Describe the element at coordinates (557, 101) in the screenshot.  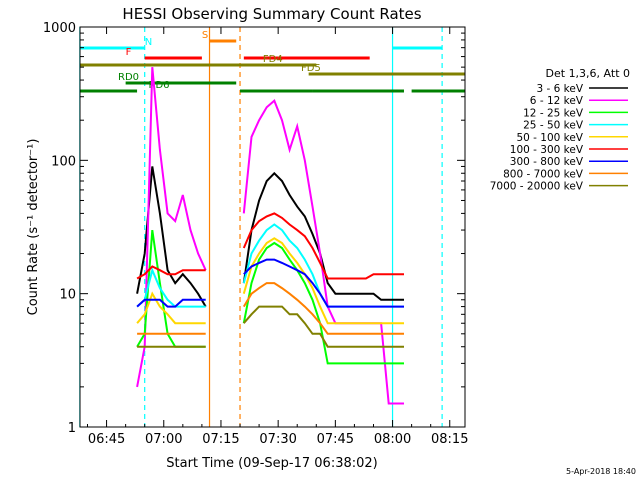
I see `legend-label-6-12-kev: 6 - 12 keV` at that location.